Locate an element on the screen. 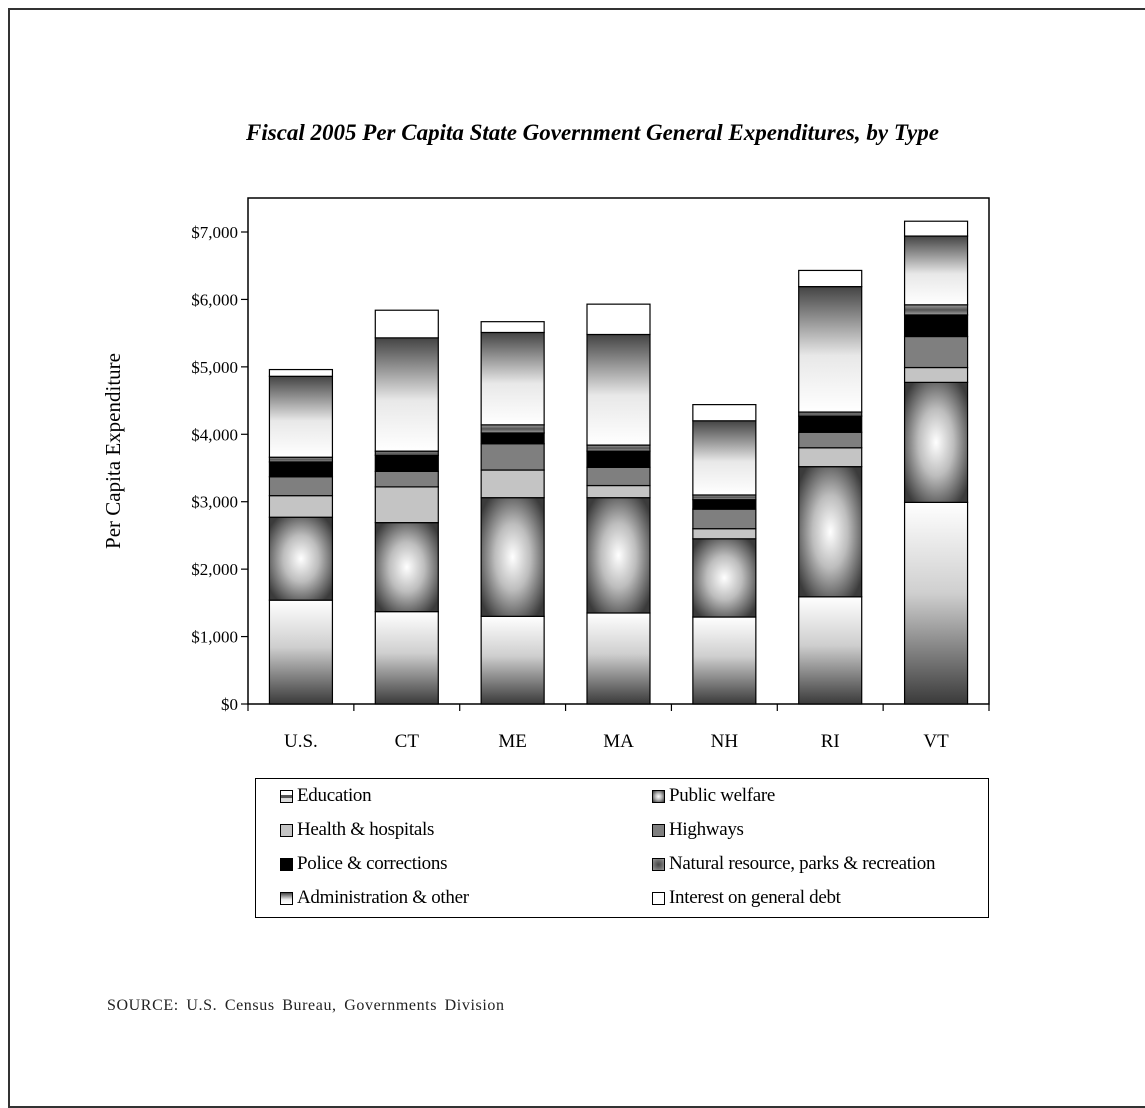 Image resolution: width=1145 pixels, height=1108 pixels. x-tick-label: NH is located at coordinates (725, 741).